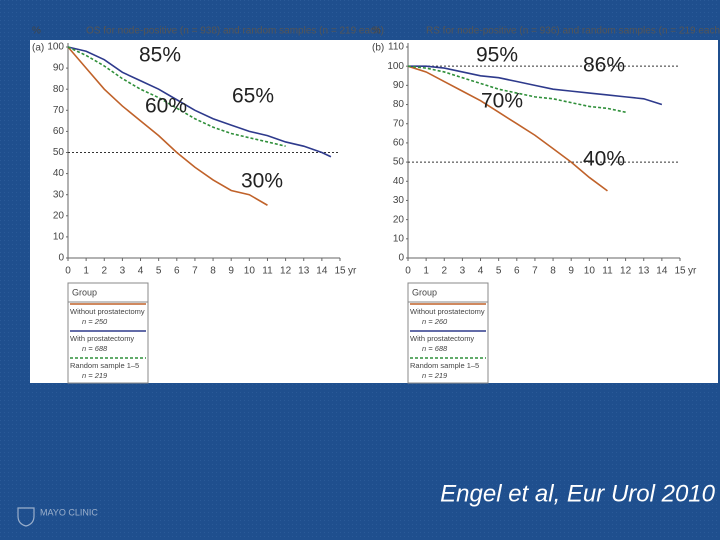 The image size is (720, 540). Describe the element at coordinates (166, 106) in the screenshot. I see `annotation: 60%` at that location.